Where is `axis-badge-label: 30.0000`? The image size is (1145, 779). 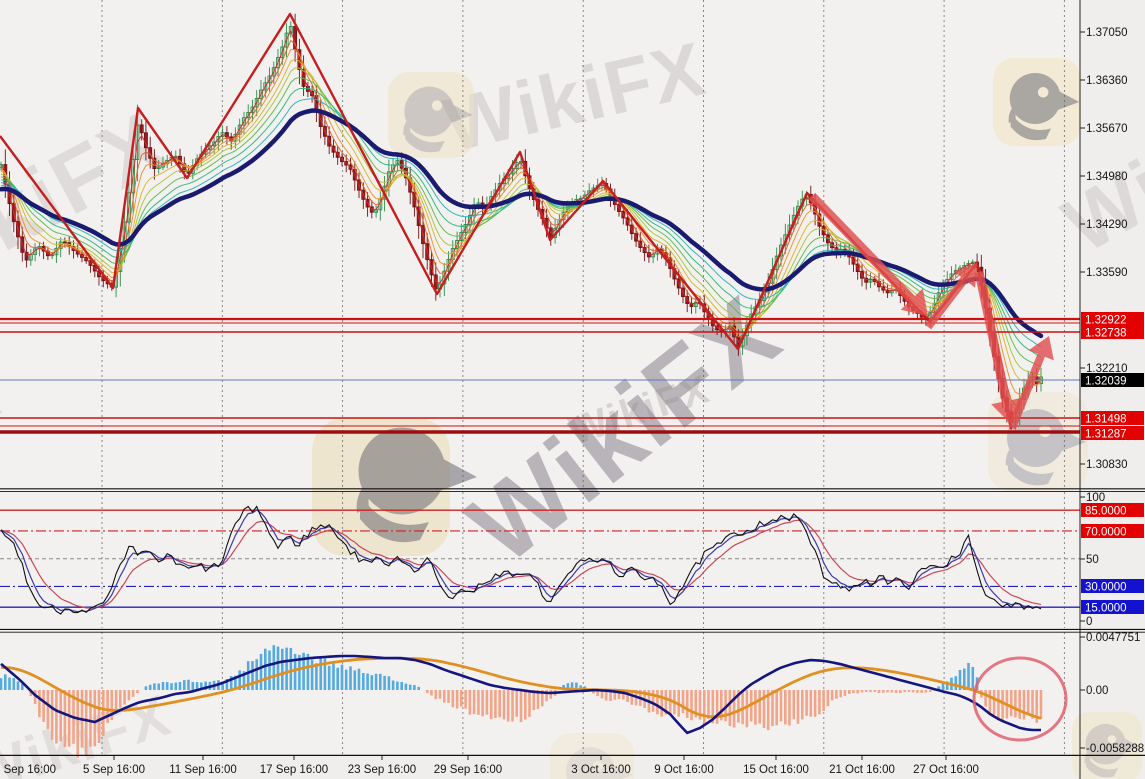 axis-badge-label: 30.0000 is located at coordinates (1106, 588).